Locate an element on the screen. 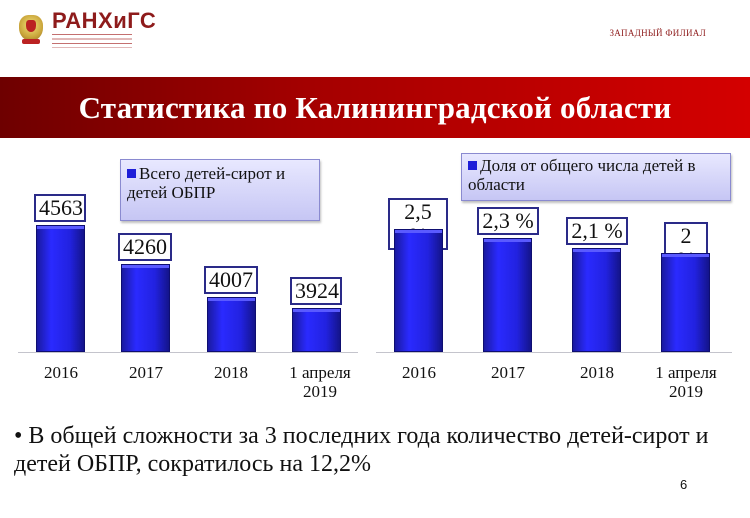  page-title: Статистика по Калининградской области is located at coordinates (375, 107).